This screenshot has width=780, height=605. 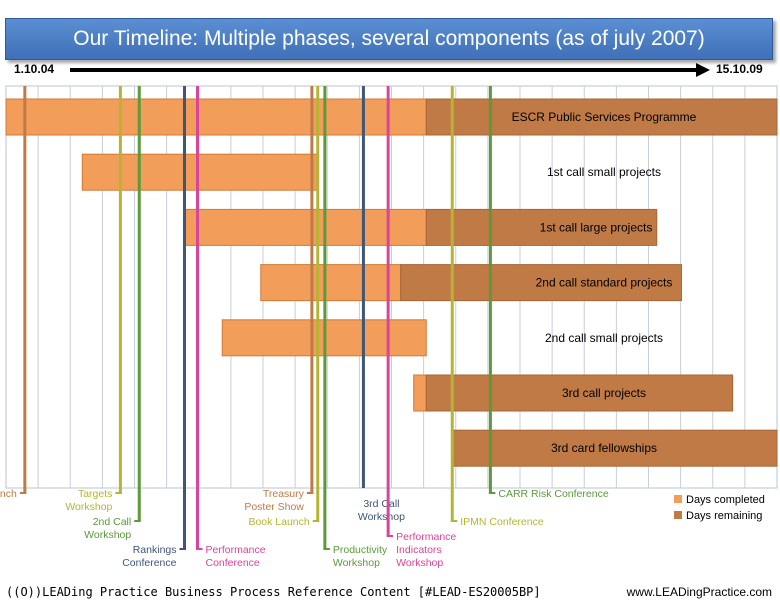 I want to click on bar-label: 1st call small projects, so click(x=604, y=172).